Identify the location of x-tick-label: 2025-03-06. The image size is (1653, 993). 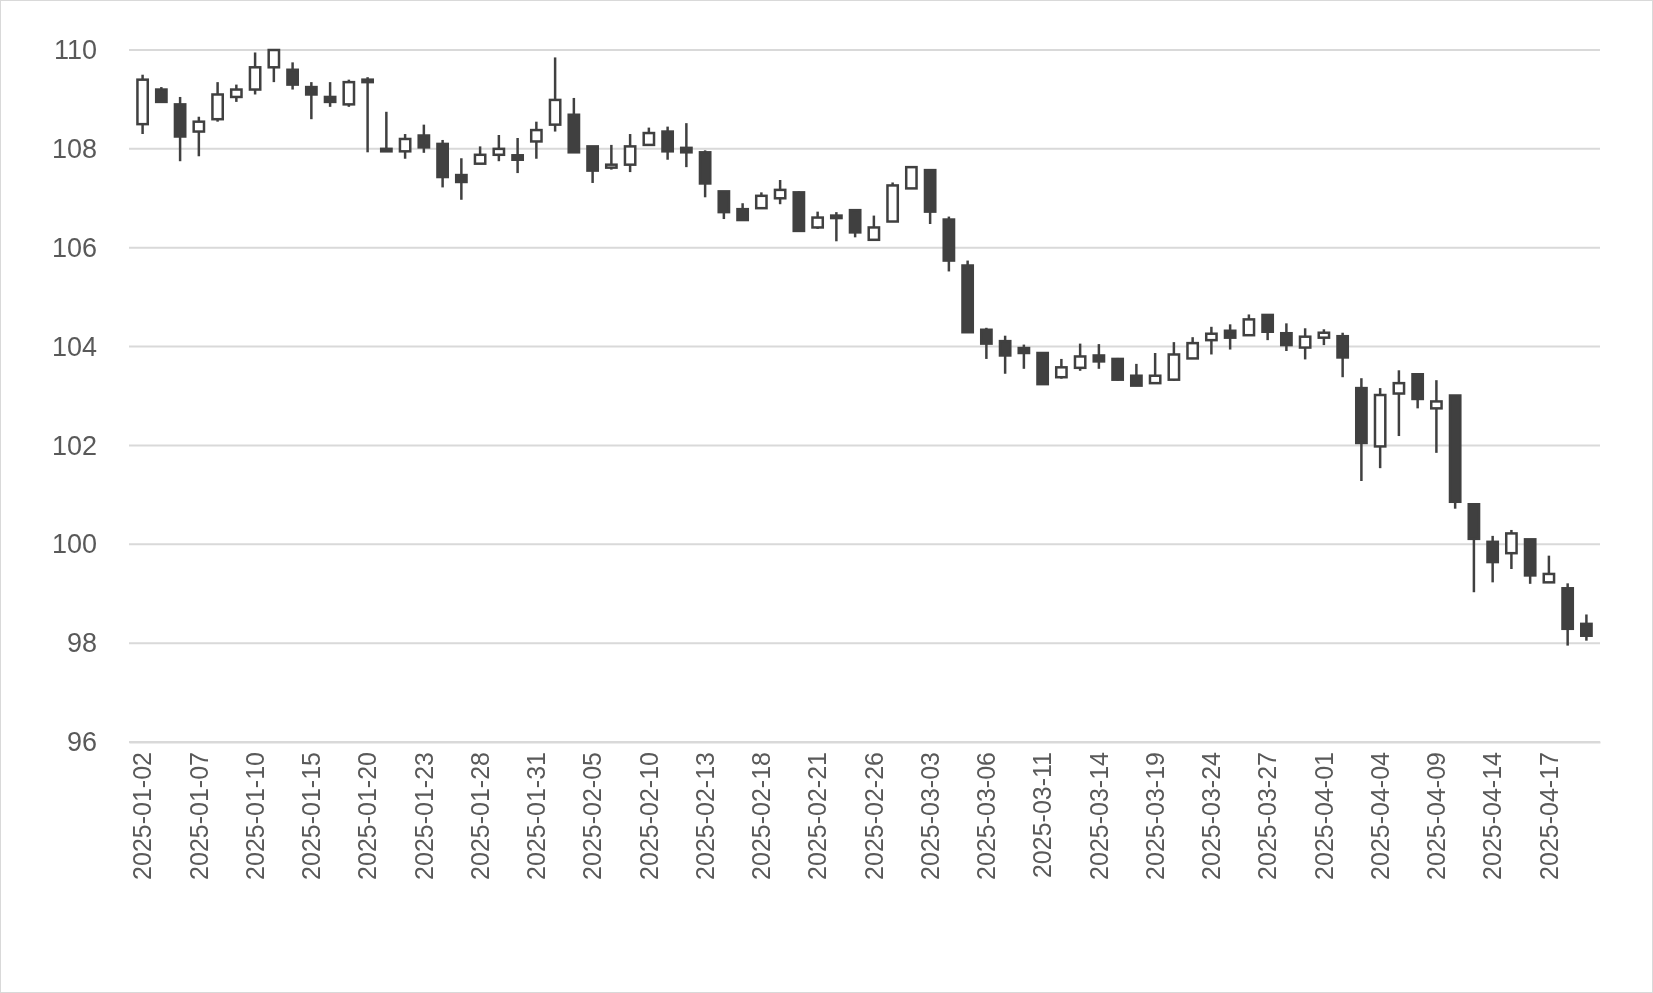
(986, 816).